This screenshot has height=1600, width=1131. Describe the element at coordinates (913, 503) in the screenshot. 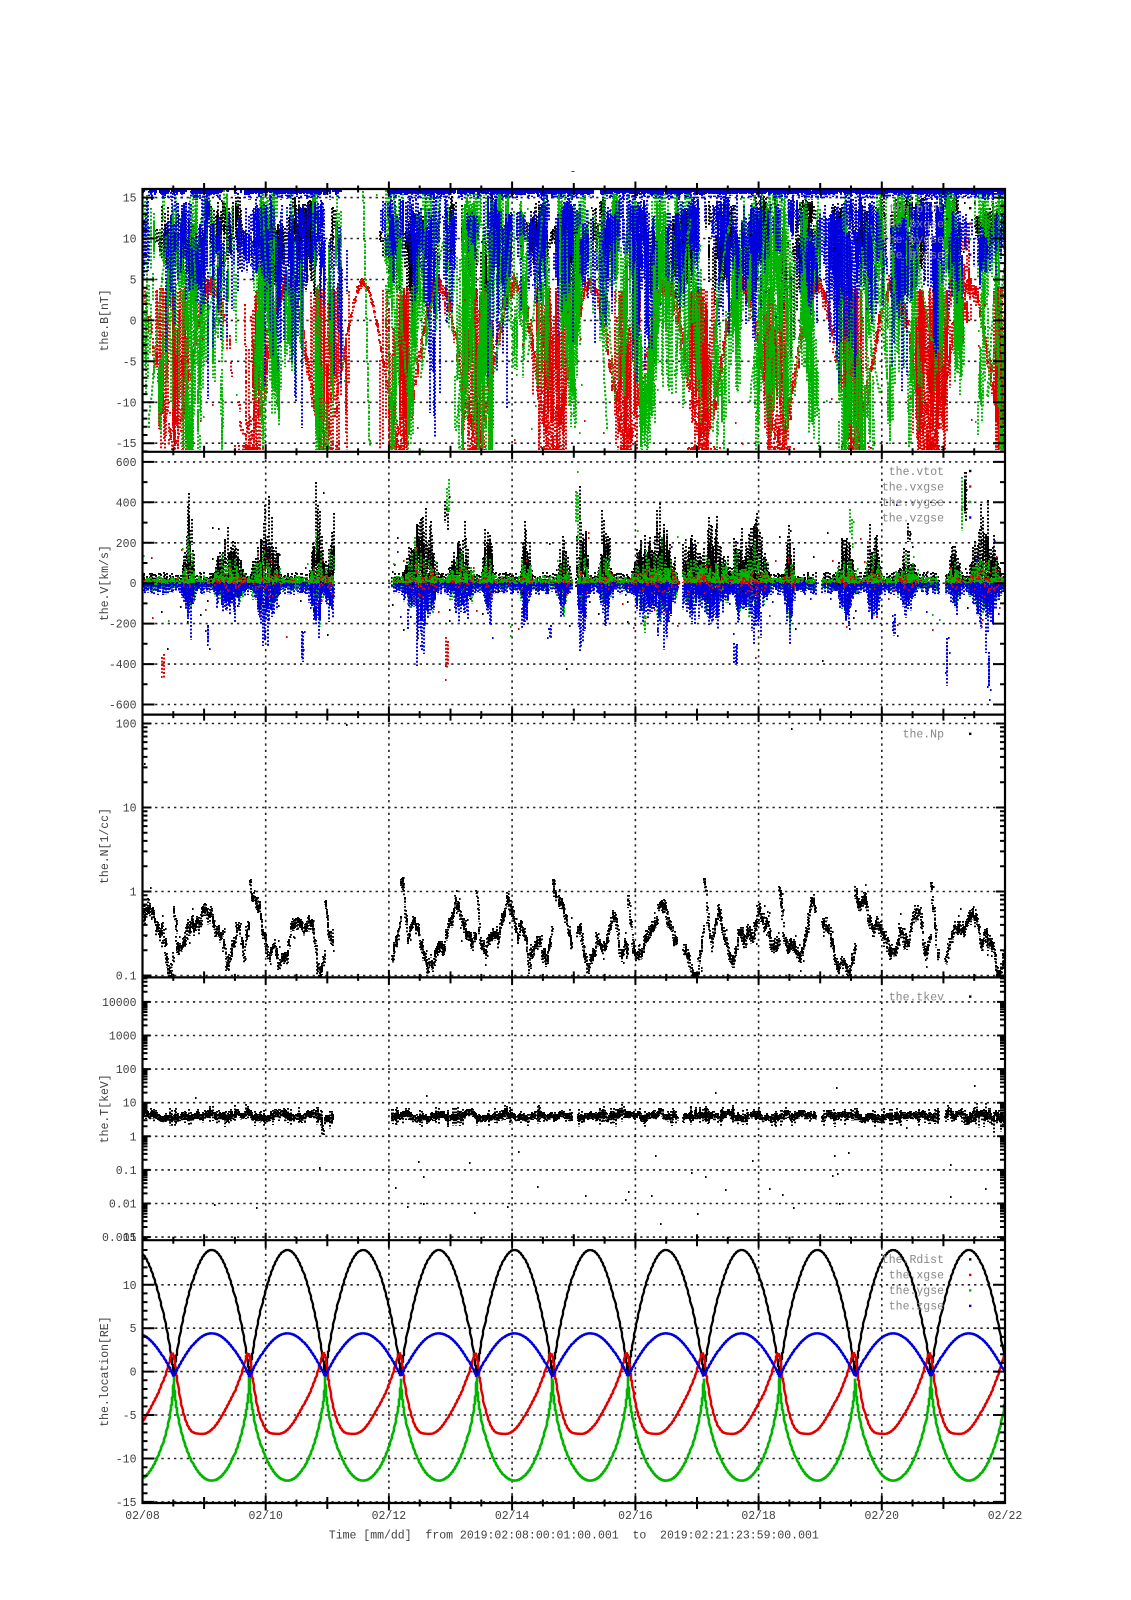

I see `svg-text: the.vygse` at that location.